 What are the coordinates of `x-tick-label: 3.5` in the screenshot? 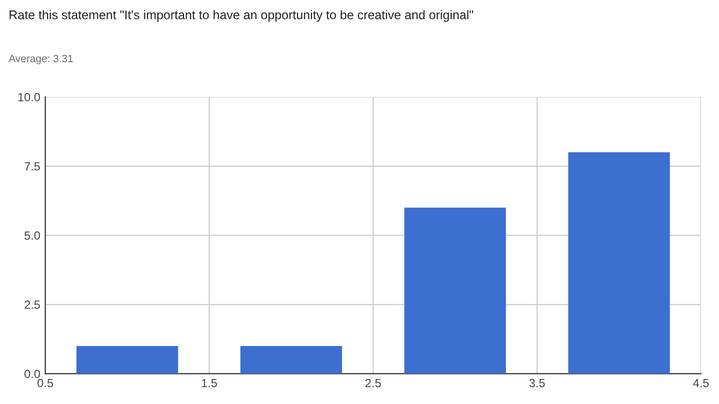 It's located at (537, 383).